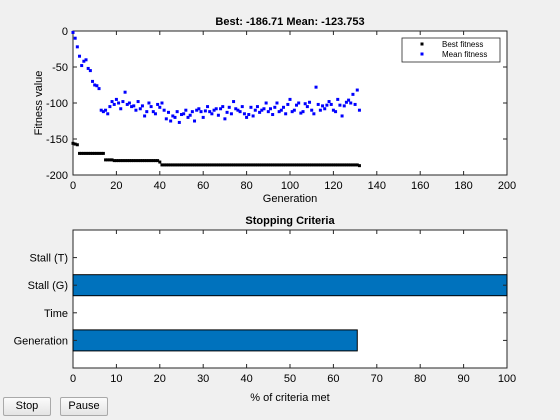 This screenshot has height=420, width=560. Describe the element at coordinates (203, 379) in the screenshot. I see `x-tick-label: 30` at that location.